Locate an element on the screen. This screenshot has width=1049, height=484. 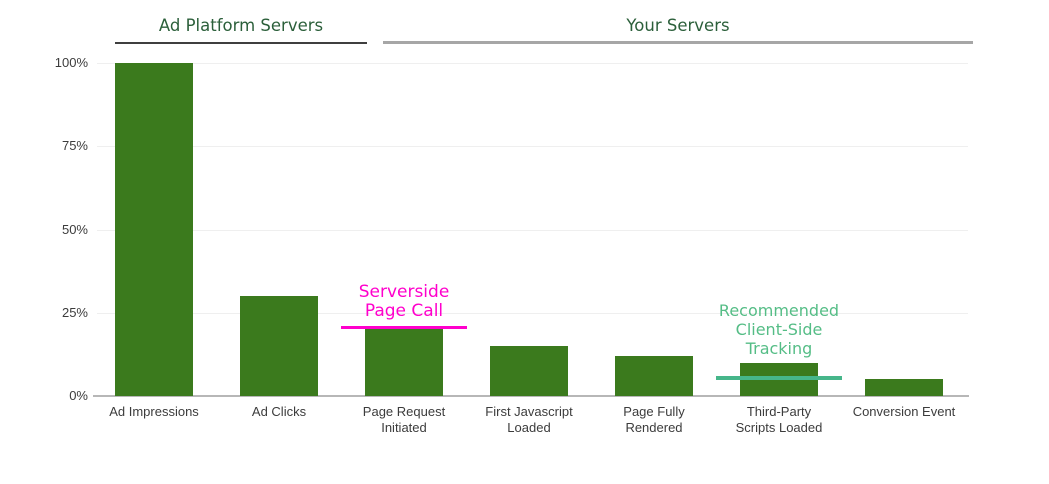
annotation-text-0: Serverside Page Call is located at coordinates (404, 301).